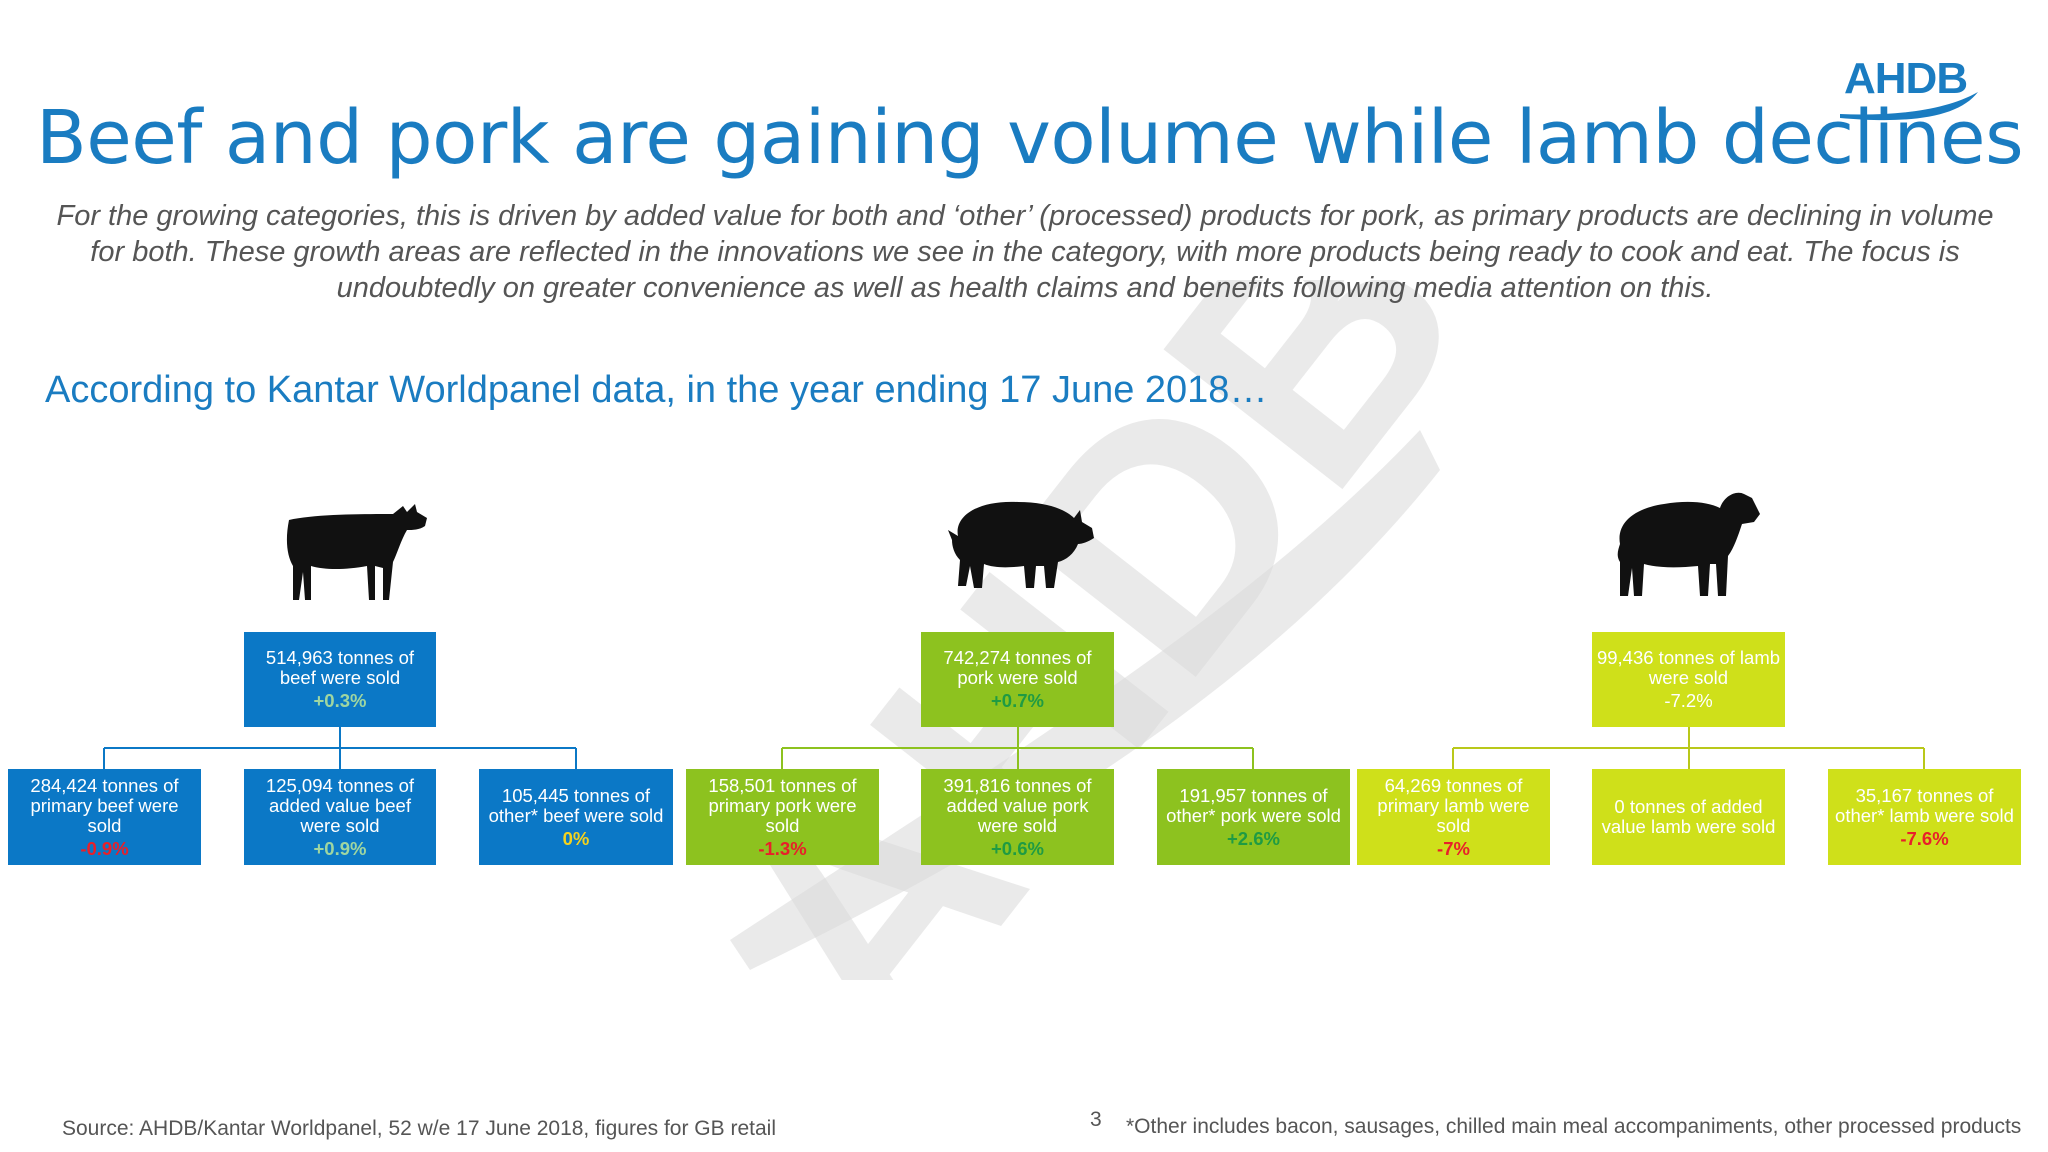 The height and width of the screenshot is (1152, 2048). What do you see at coordinates (1017, 700) in the screenshot?
I see `pork-total-change: +0.7%` at bounding box center [1017, 700].